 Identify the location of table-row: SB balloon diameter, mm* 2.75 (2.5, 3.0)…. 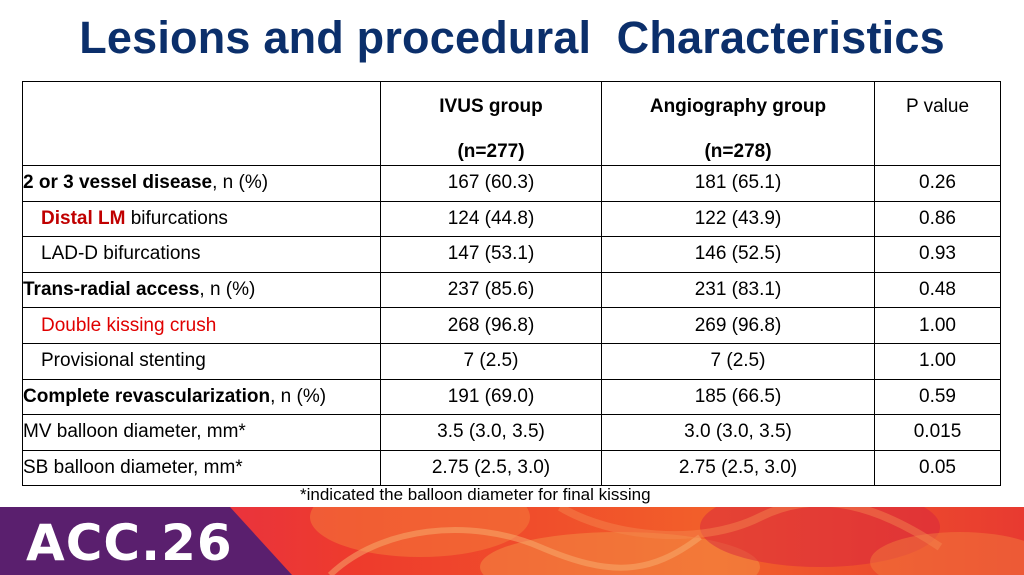
(511, 468).